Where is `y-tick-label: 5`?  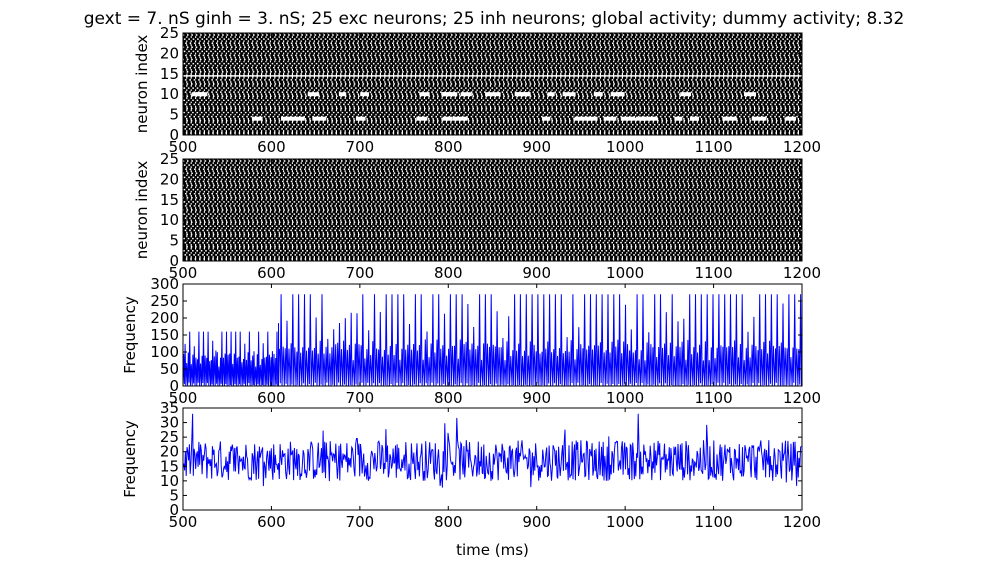
y-tick-label: 5 is located at coordinates (174, 115).